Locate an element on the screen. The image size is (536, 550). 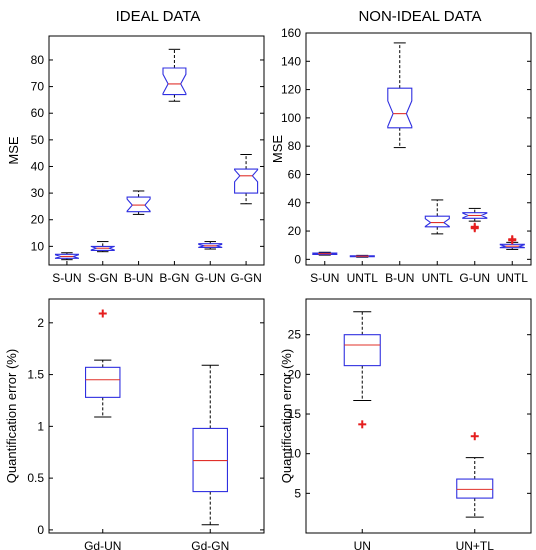
x-tick-label: B-GN is located at coordinates (174, 278).